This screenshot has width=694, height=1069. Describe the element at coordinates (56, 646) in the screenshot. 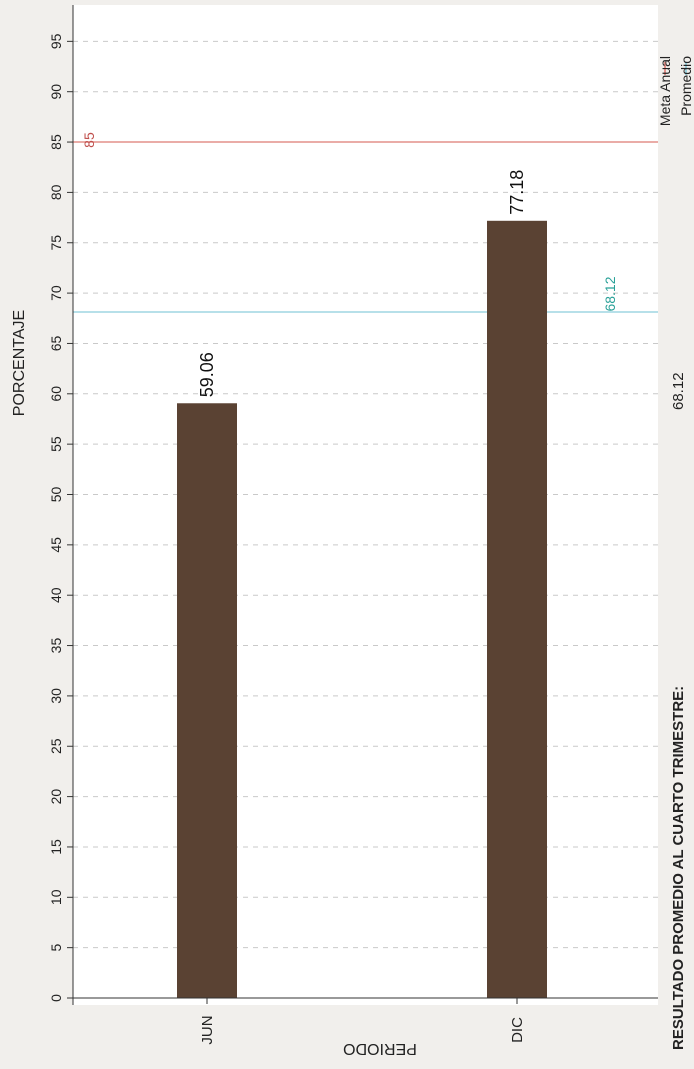

I see `y-tick-label: 35` at that location.